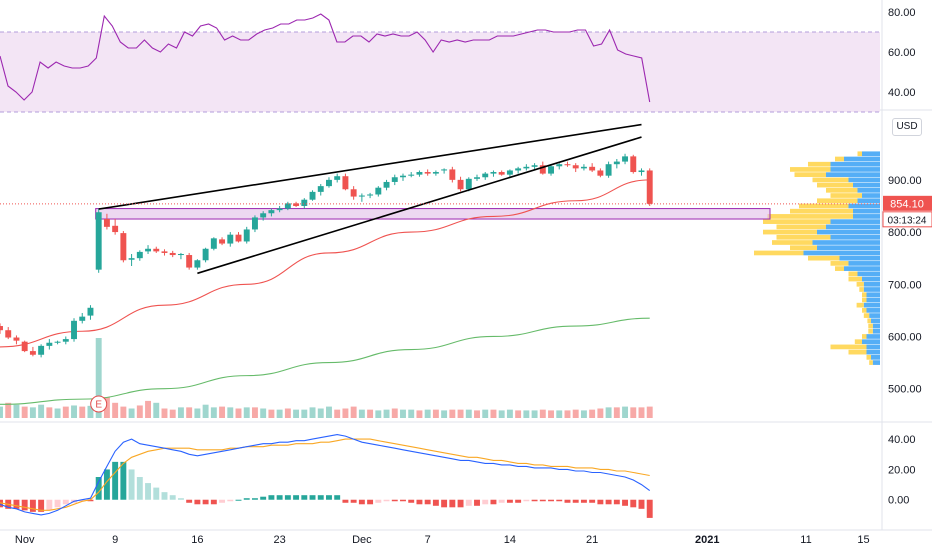  I want to click on rsi-line, so click(325, 58).